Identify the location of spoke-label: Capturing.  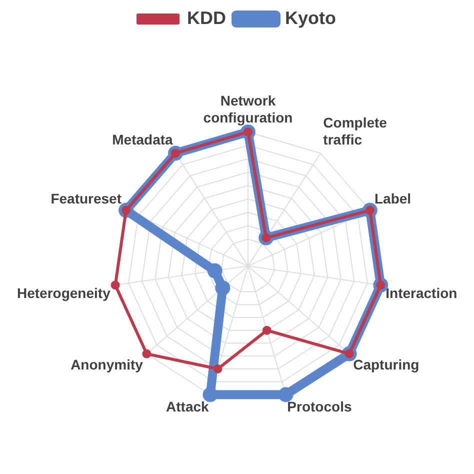
(386, 364).